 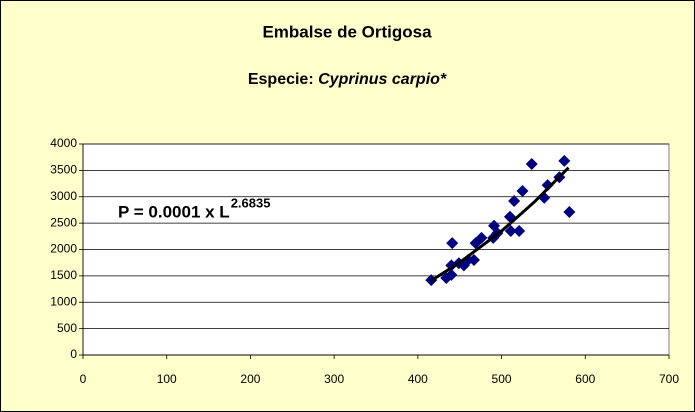 What do you see at coordinates (67, 328) in the screenshot?
I see `y-tick-label: 500` at bounding box center [67, 328].